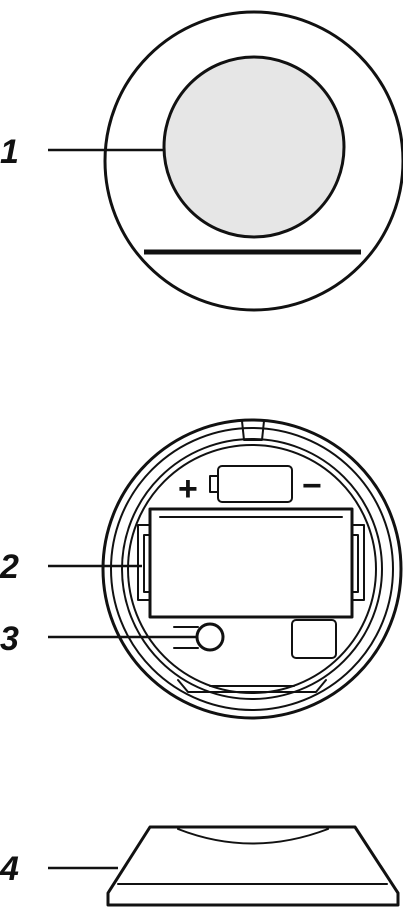 This screenshot has width=403, height=908. What do you see at coordinates (355, 563) in the screenshot?
I see `right-battery-clip-inner` at bounding box center [355, 563].